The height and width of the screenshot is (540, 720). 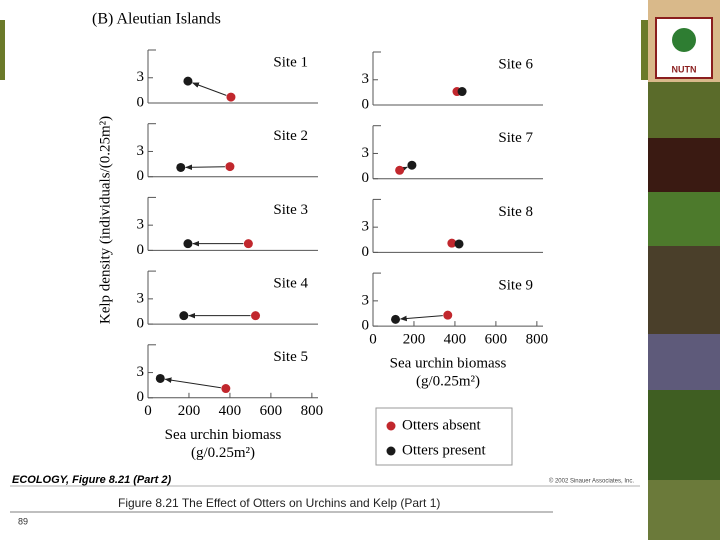 What do you see at coordinates (290, 62) in the screenshot?
I see `panel-title: Site 1` at bounding box center [290, 62].